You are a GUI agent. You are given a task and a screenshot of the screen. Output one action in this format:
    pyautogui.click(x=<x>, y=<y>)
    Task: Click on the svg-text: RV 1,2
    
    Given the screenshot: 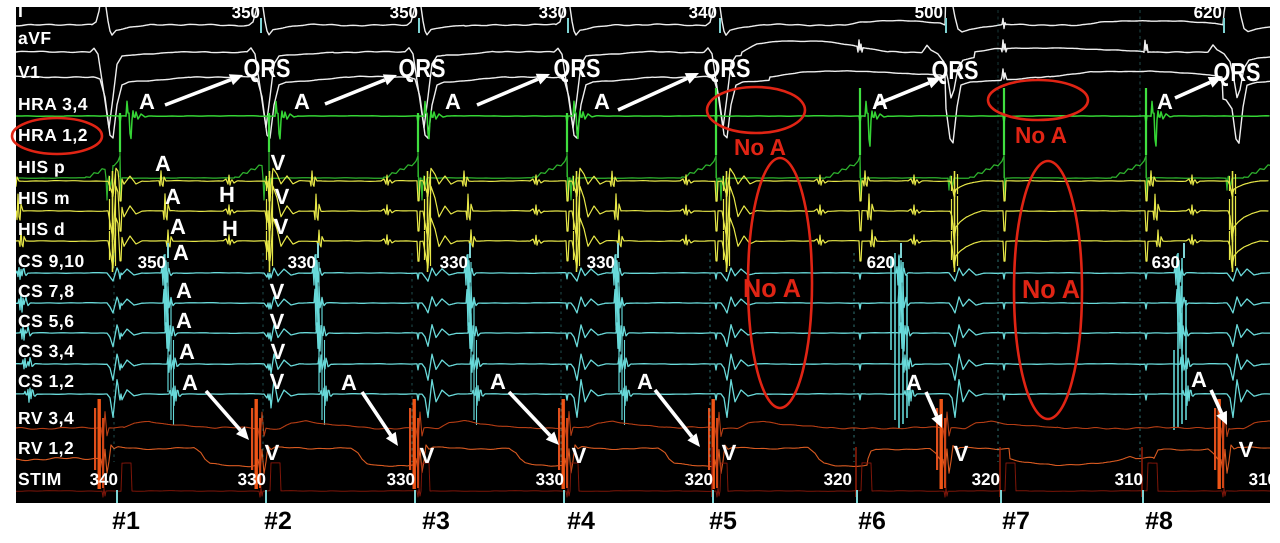 What is the action you would take?
    pyautogui.click(x=46, y=448)
    